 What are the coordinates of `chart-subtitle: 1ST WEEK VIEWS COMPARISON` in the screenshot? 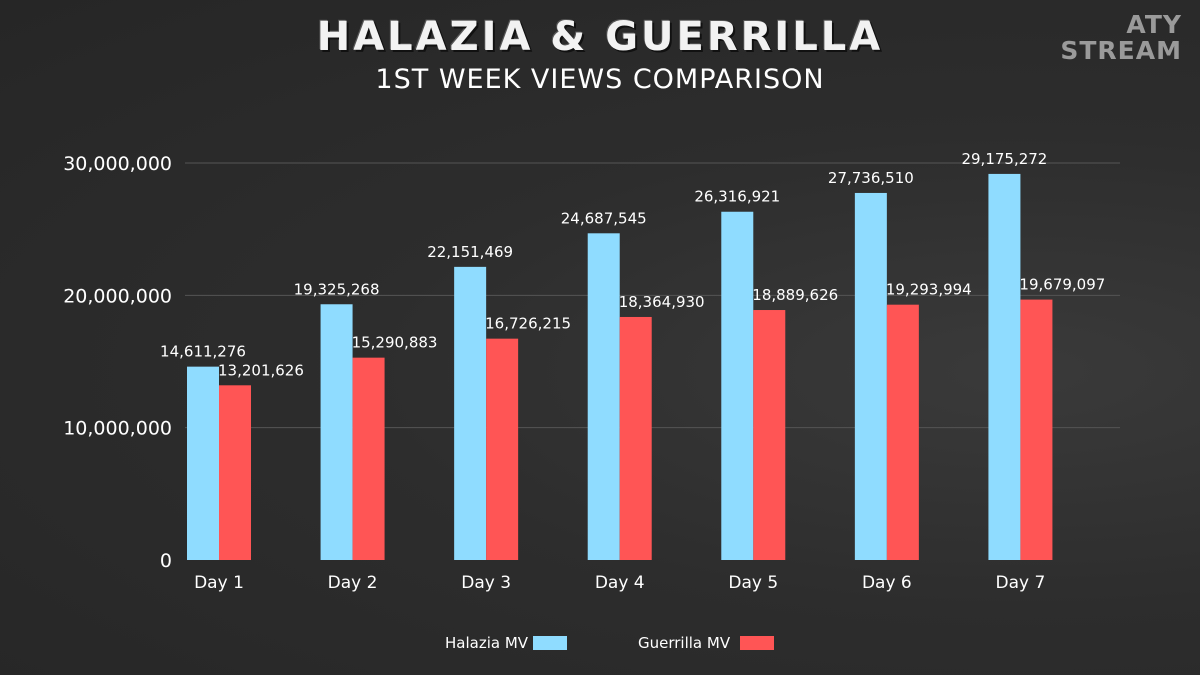 It's located at (600, 79).